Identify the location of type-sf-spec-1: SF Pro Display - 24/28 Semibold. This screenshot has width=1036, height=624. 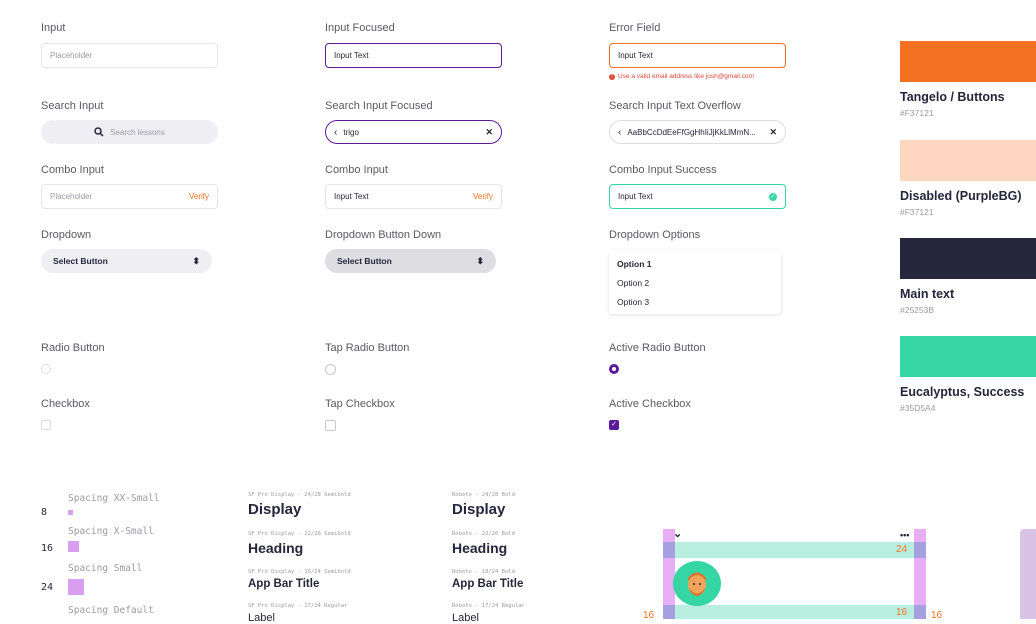
(299, 495).